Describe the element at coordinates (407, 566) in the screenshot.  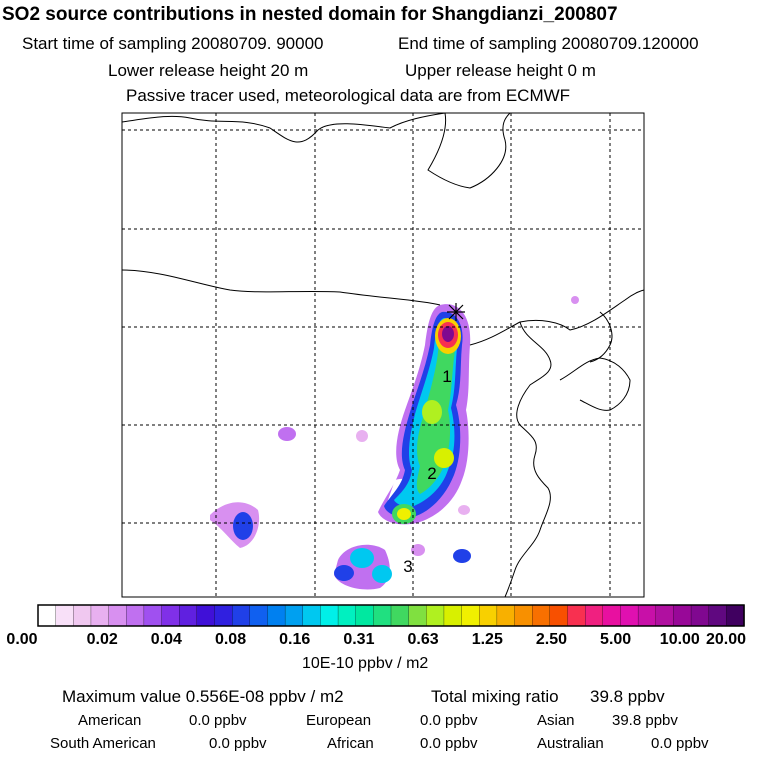
I see `map-label-3: 3` at that location.